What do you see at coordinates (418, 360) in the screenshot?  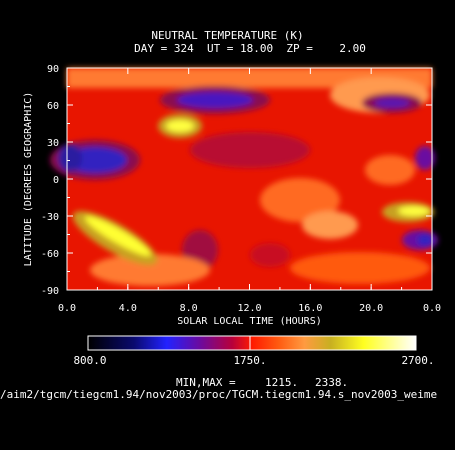 I see `colorbar-max-label: 2700.` at bounding box center [418, 360].